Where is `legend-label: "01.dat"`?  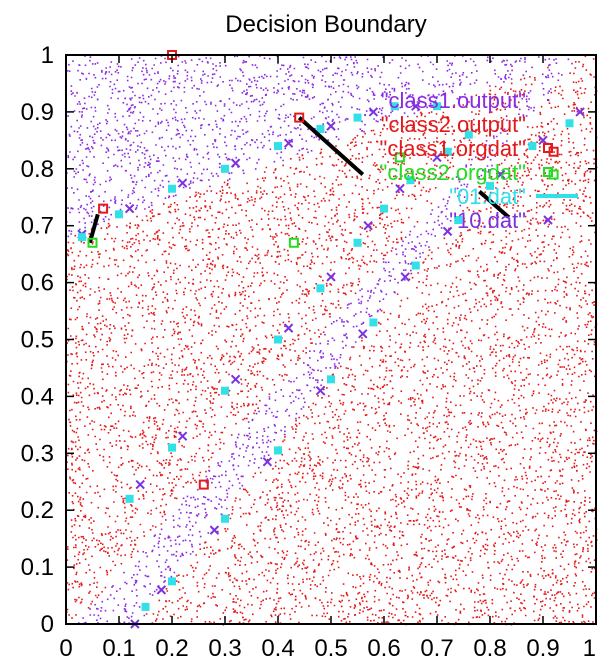
legend-label: "01.dat" is located at coordinates (487, 196).